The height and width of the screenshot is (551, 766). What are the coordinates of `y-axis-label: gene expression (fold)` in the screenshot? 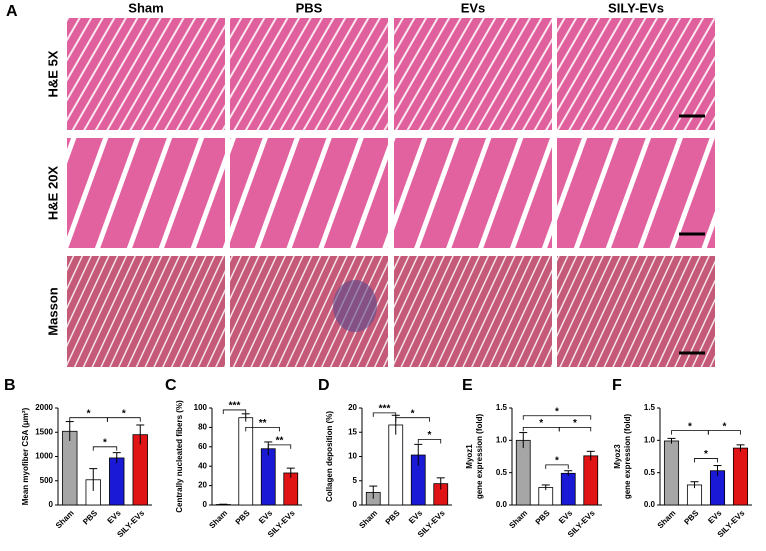 It's located at (479, 456).